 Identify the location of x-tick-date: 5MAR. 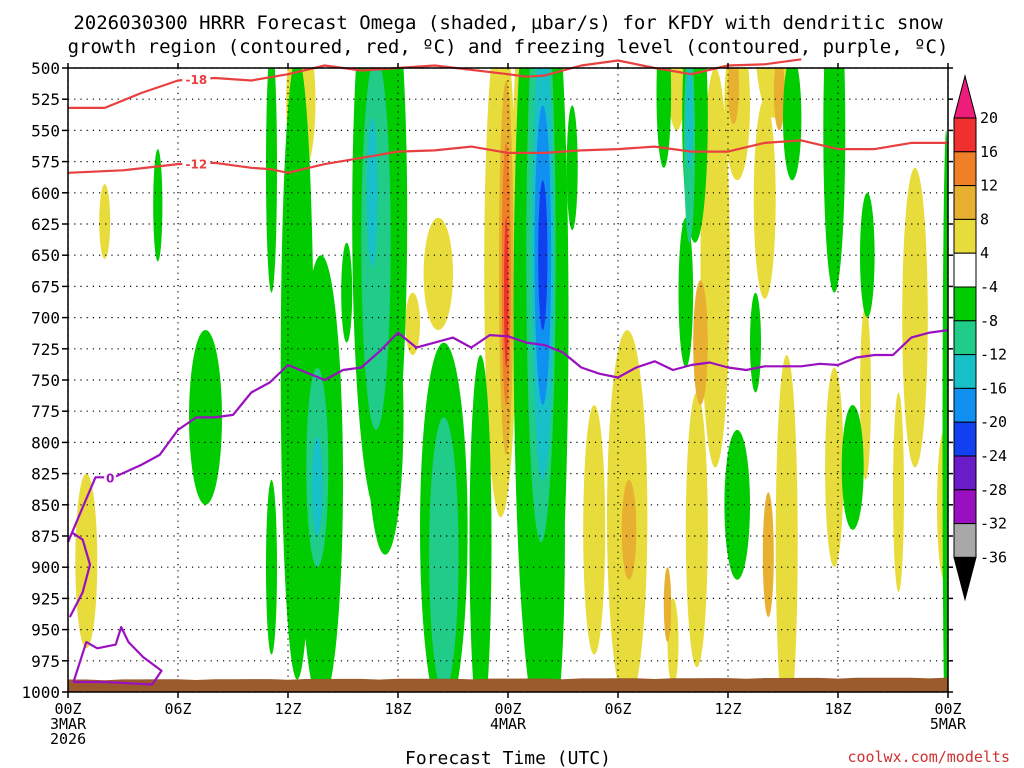
(948, 724).